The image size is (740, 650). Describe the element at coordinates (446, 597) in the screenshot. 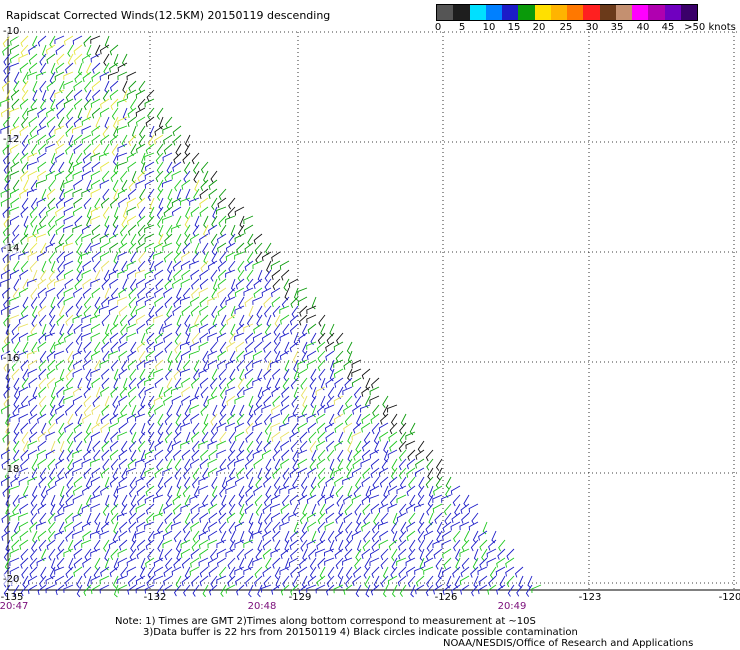

I see `lon-label: -126` at that location.